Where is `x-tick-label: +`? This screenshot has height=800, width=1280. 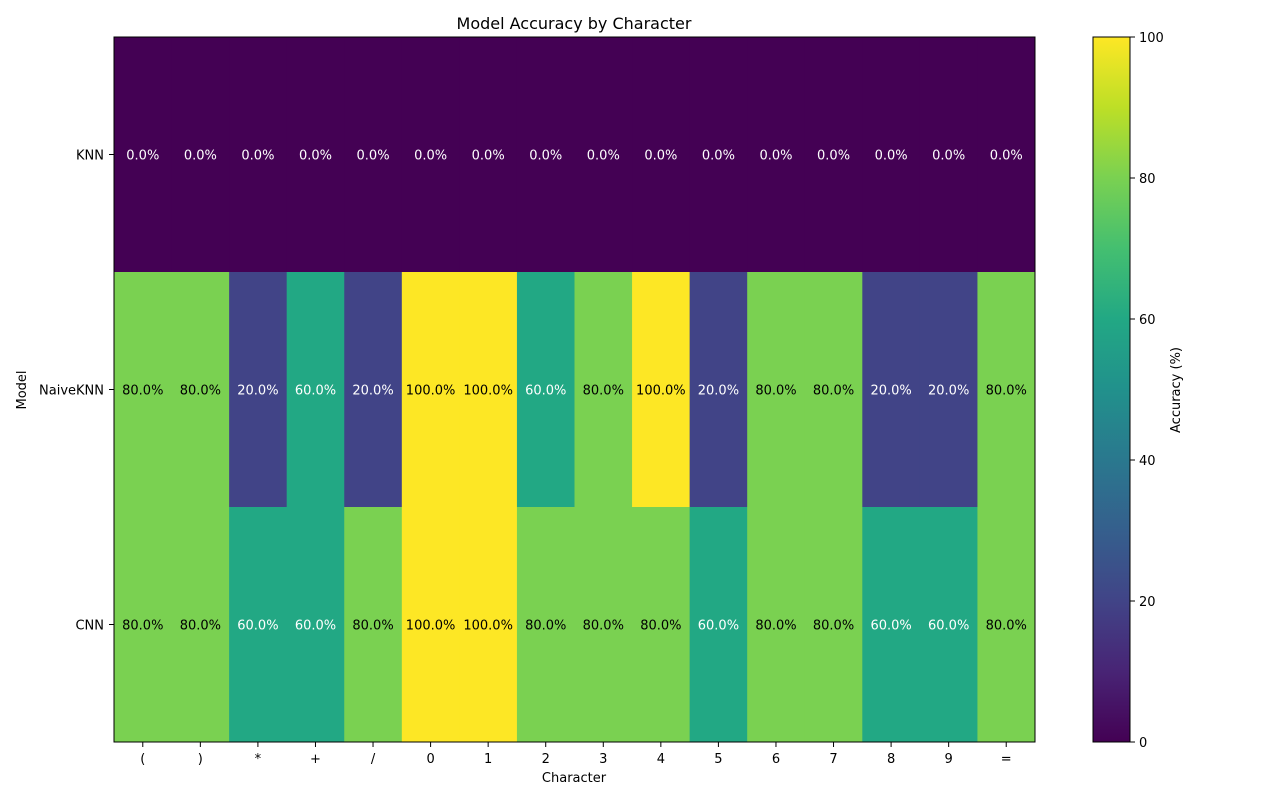
x-tick-label: + is located at coordinates (315, 759).